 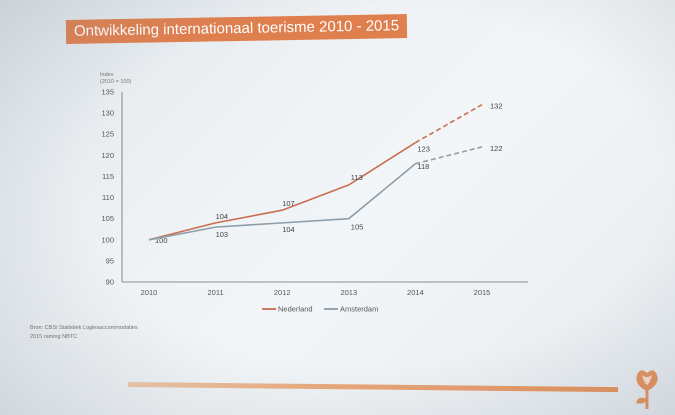 I want to click on series-projection-amsterdam, so click(x=449, y=155).